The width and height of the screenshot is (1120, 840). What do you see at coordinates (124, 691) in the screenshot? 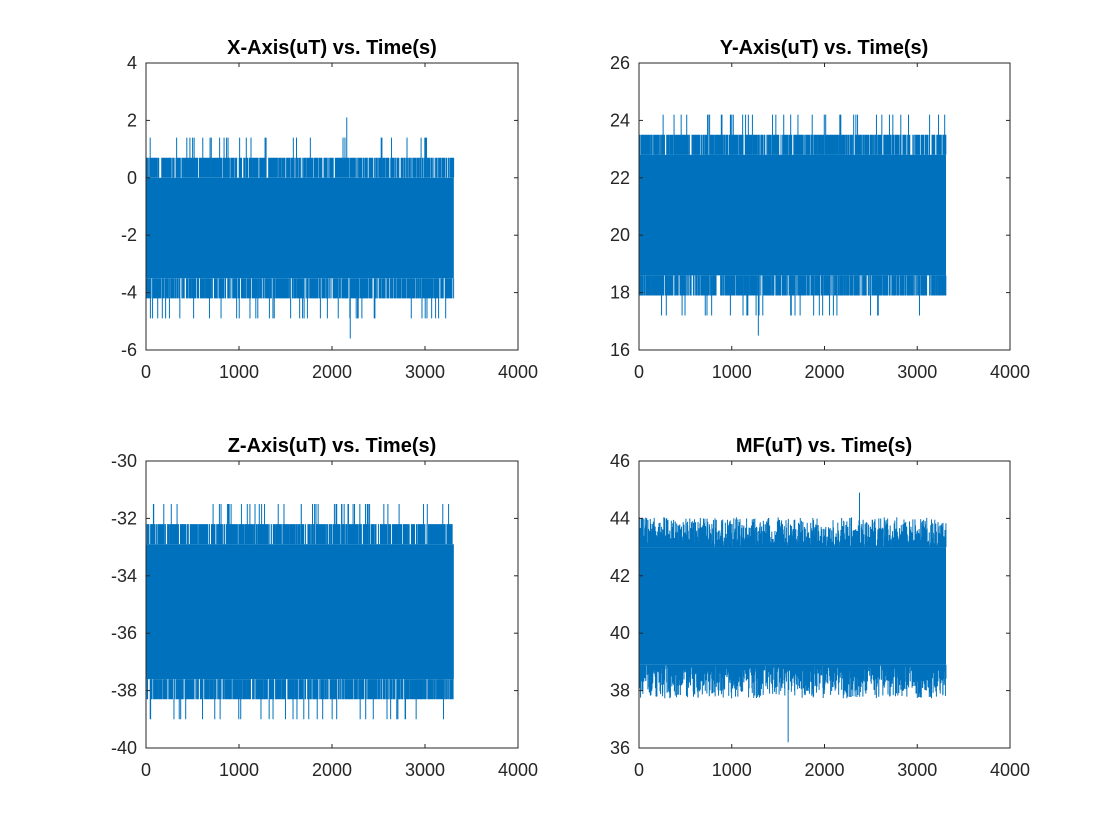
I see `y-tick-label: -38` at bounding box center [124, 691].